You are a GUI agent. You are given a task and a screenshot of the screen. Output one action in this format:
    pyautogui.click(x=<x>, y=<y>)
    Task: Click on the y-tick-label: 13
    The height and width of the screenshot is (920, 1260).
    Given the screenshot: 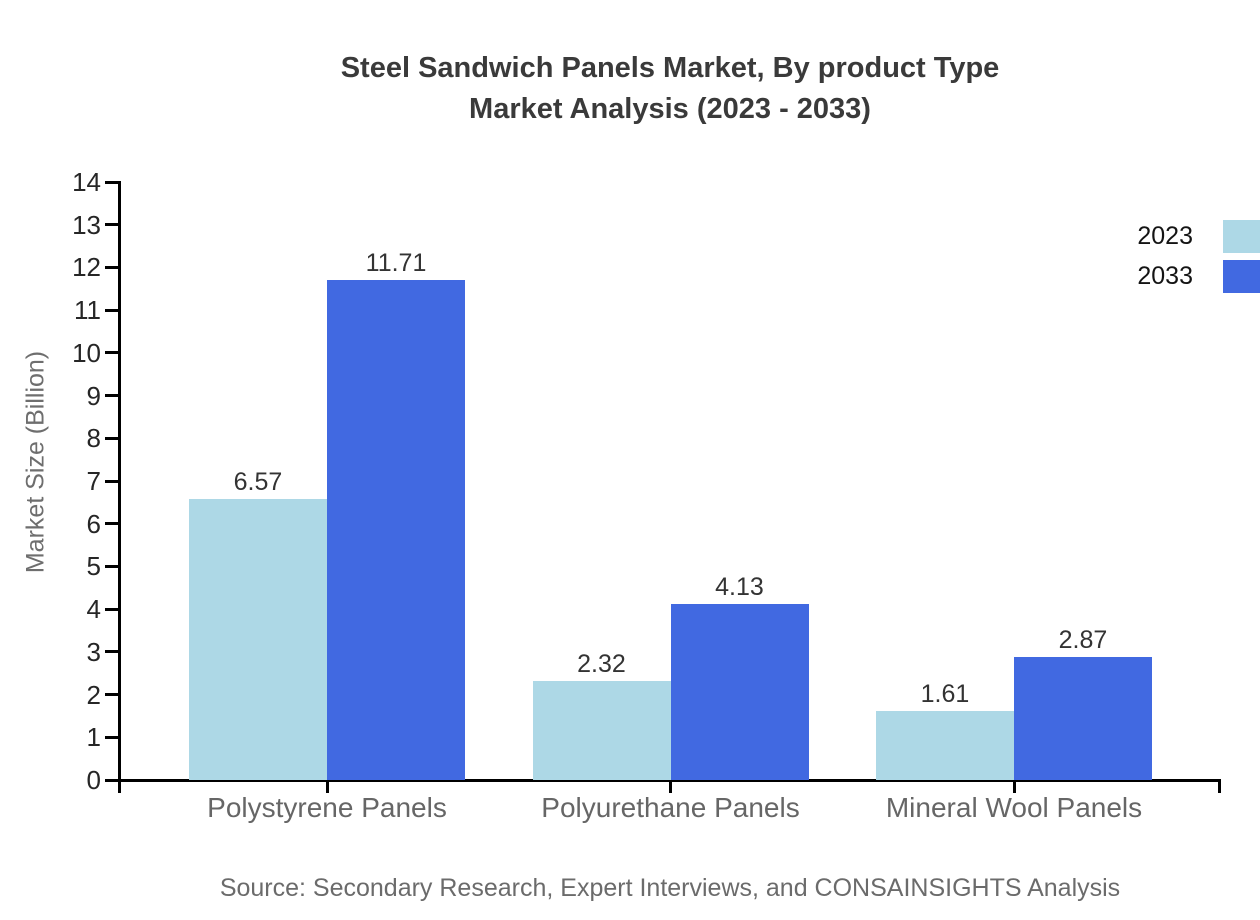 What is the action you would take?
    pyautogui.click(x=86, y=224)
    